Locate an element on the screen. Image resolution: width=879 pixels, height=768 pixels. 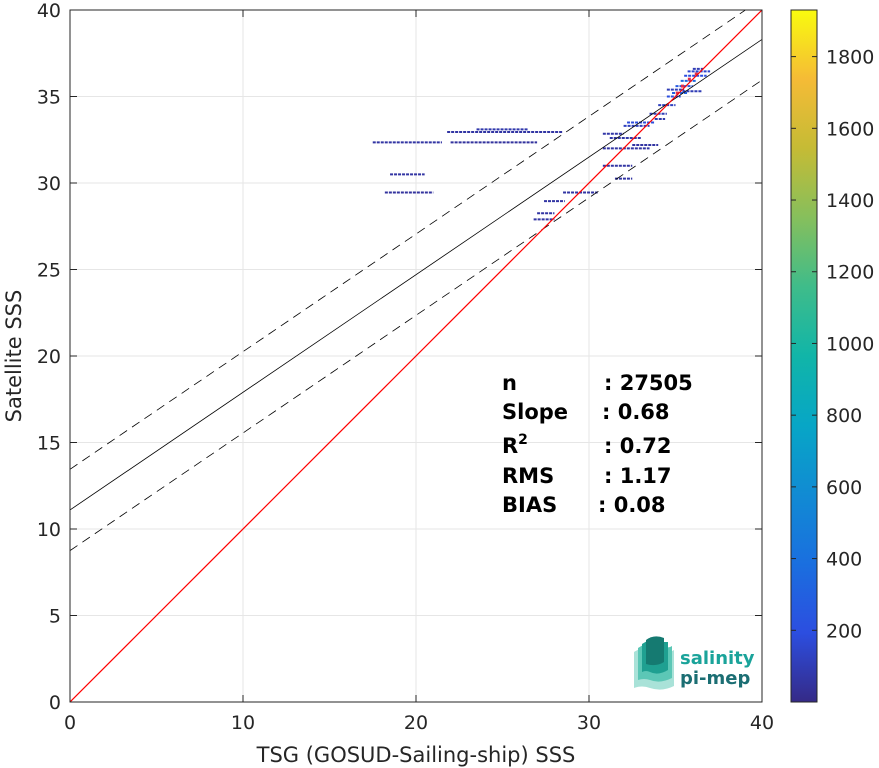
x-tick-label: 20 is located at coordinates (416, 723).